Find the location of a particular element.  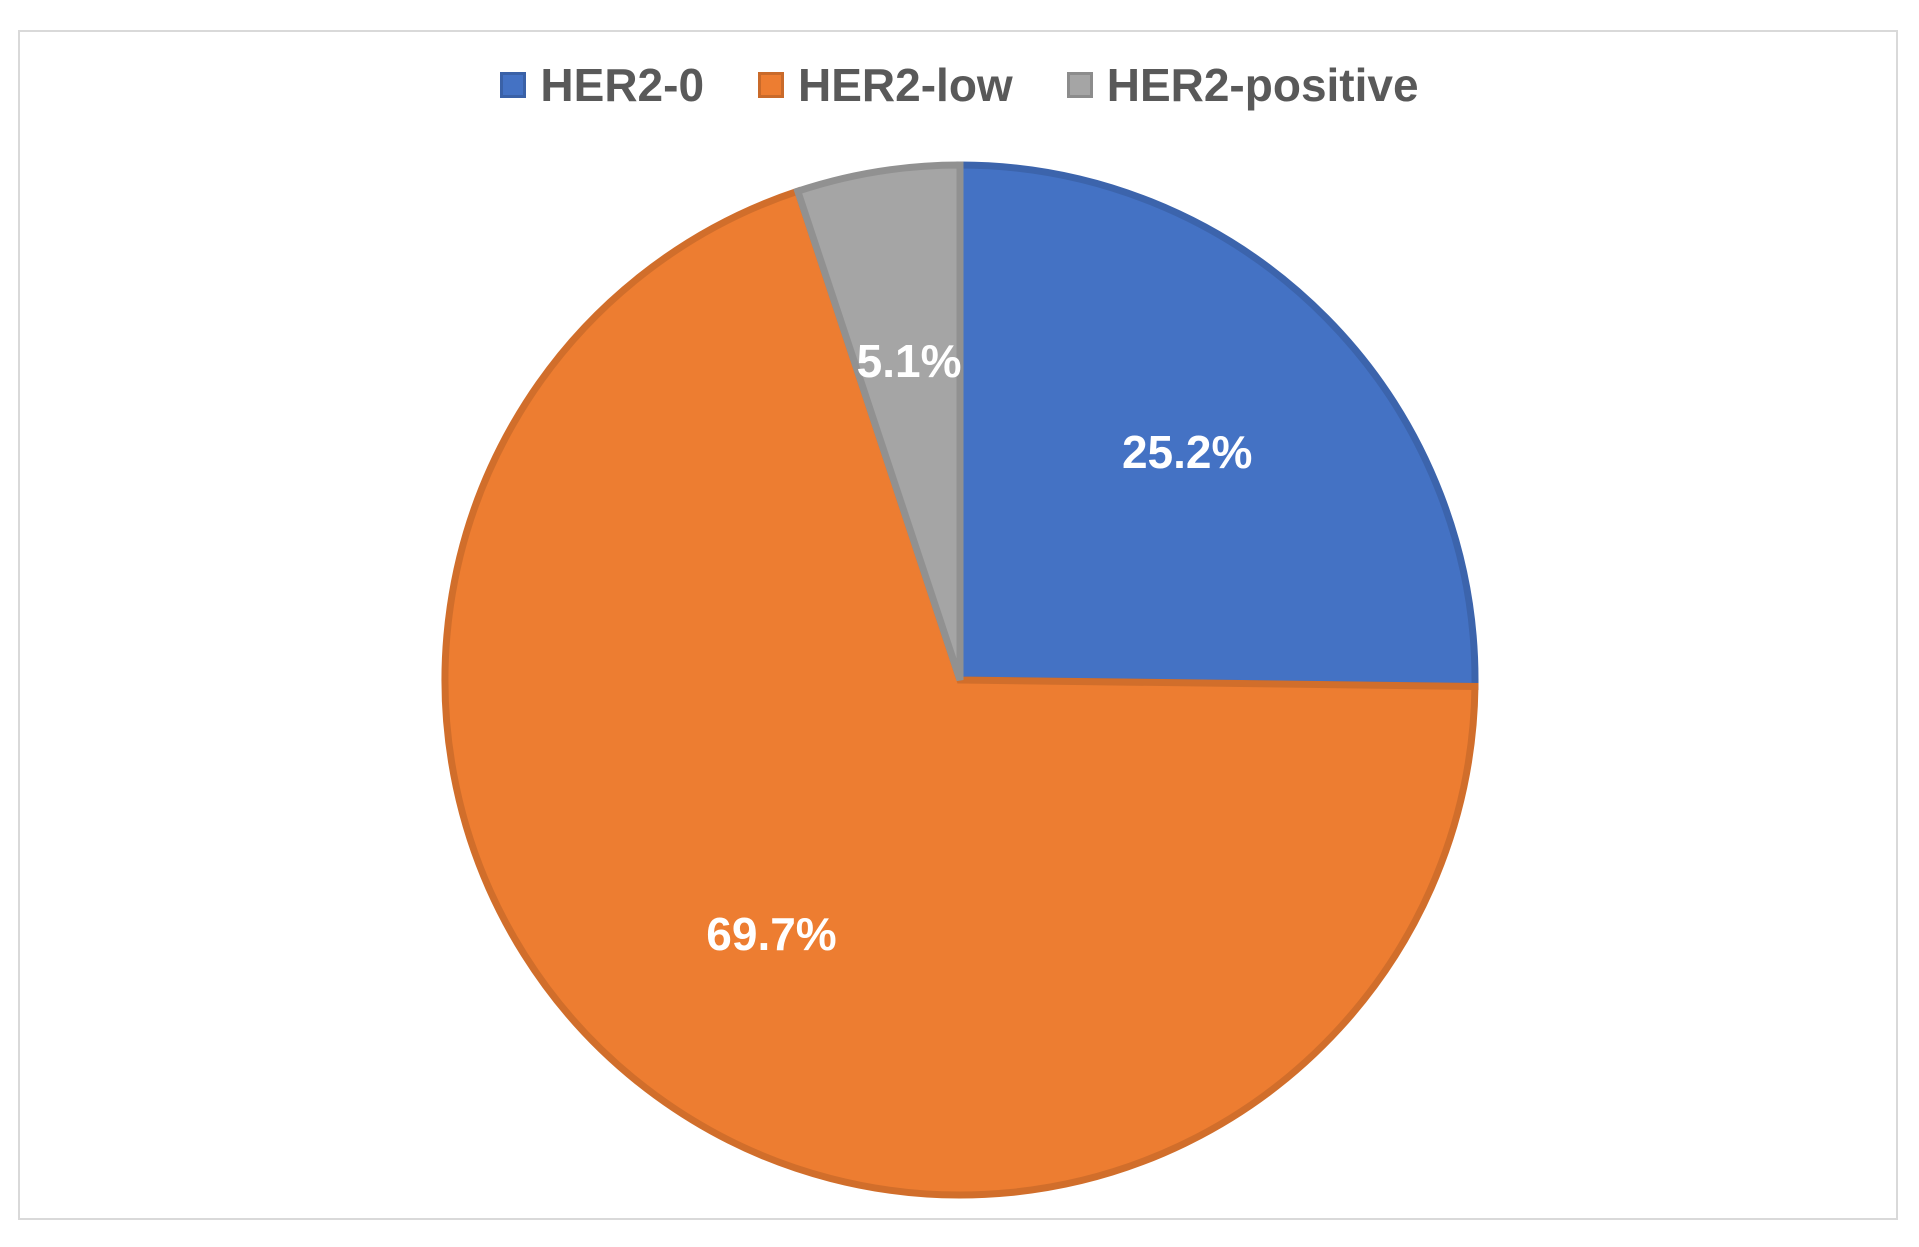

legend-label-her2-0: HER2-0 is located at coordinates (622, 85).